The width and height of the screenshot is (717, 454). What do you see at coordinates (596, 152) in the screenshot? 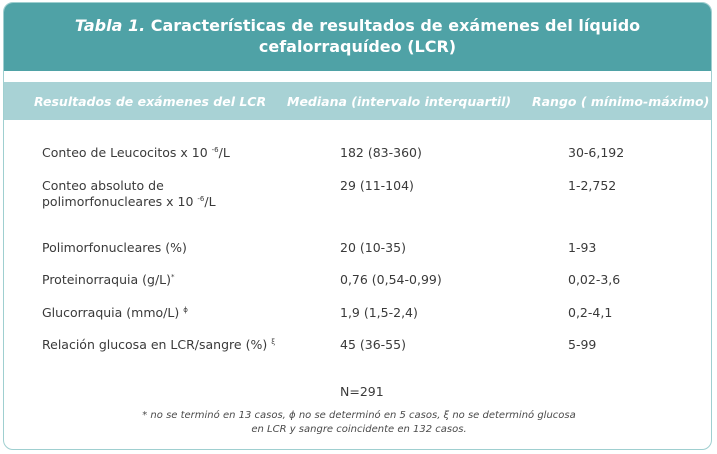
I see `row-range: 30-6,192` at bounding box center [596, 152].